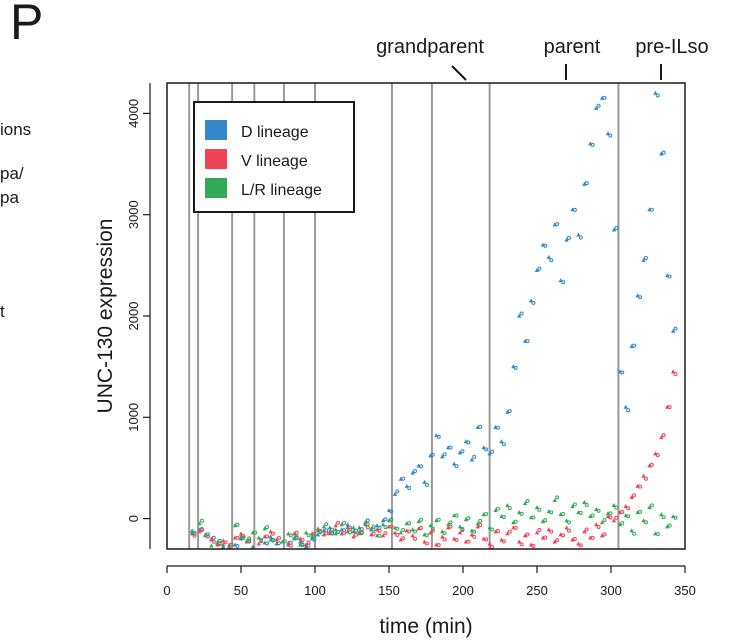 The image size is (745, 644). Describe the element at coordinates (138, 316) in the screenshot. I see `y-axis: 0 1000 2000 3000 4000` at that location.